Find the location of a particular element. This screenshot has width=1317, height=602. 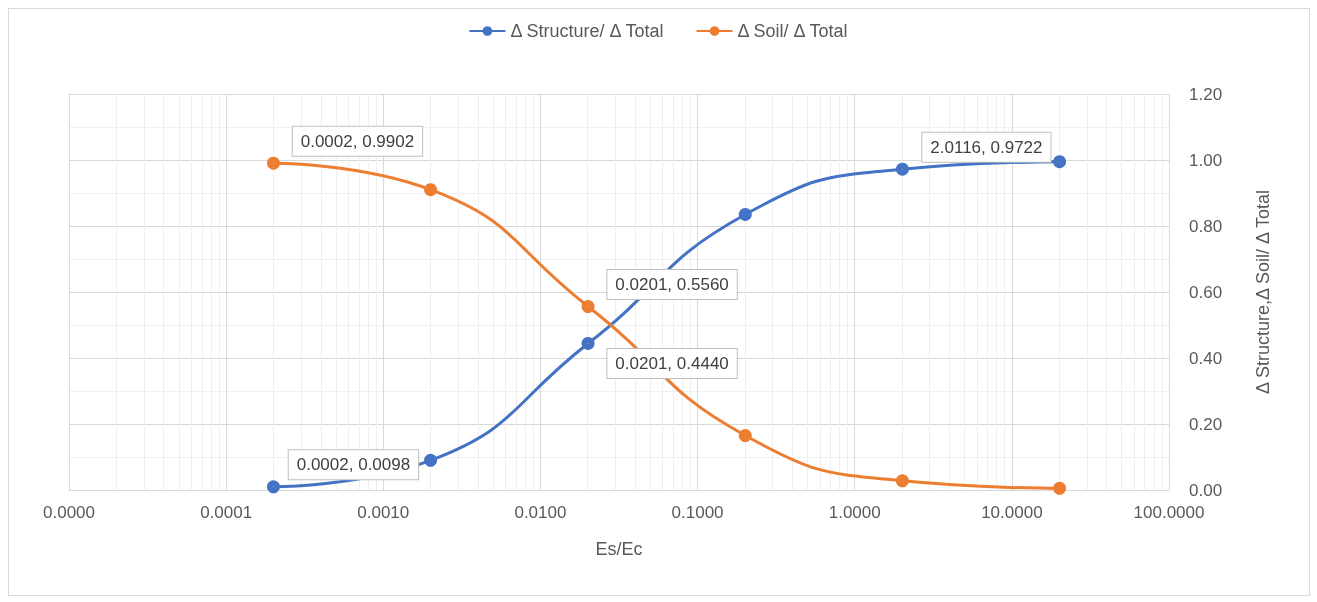

annotation: 0.0002, 0.9902 is located at coordinates (357, 141).